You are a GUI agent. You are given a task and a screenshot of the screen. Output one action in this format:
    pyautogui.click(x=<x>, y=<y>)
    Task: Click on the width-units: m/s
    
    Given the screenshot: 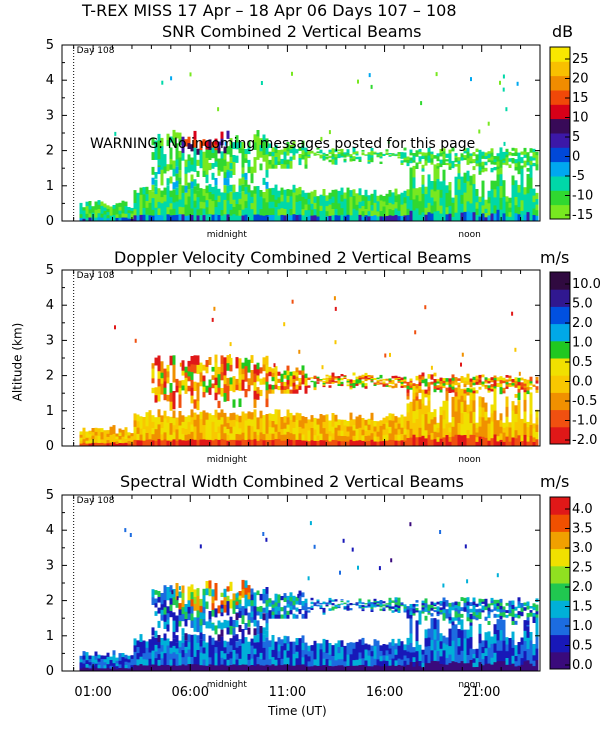 What is the action you would take?
    pyautogui.click(x=555, y=481)
    